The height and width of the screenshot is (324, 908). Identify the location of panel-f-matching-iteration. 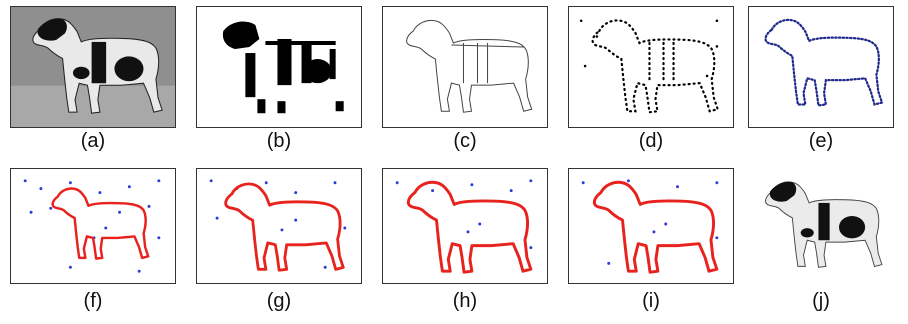
(93, 226).